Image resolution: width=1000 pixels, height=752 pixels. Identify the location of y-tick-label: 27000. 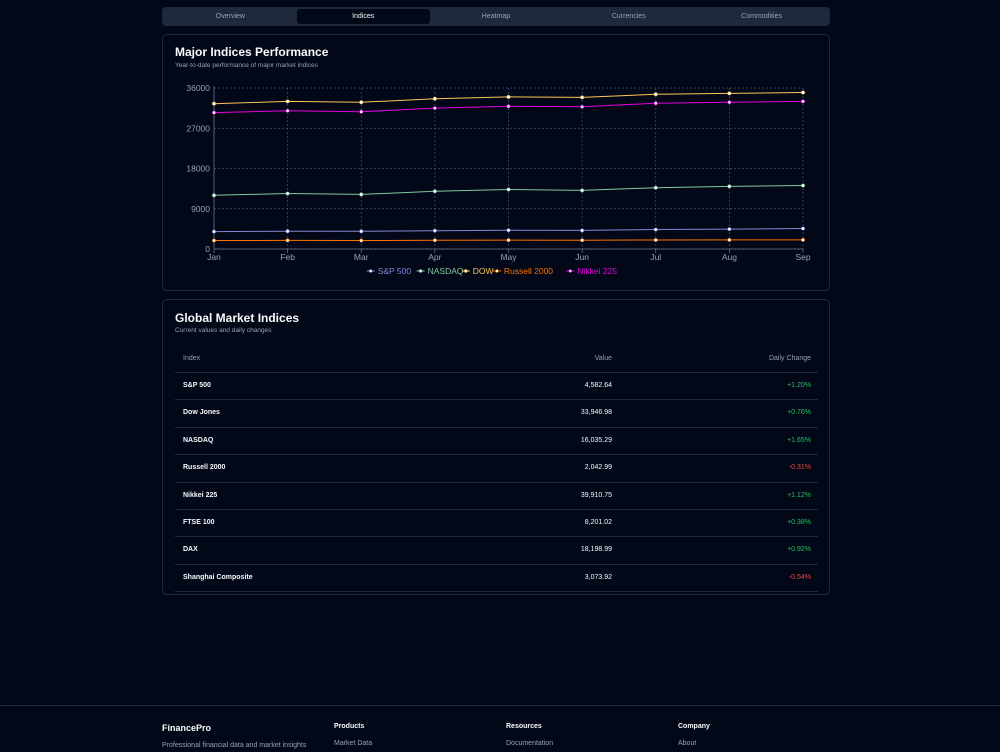
(198, 128).